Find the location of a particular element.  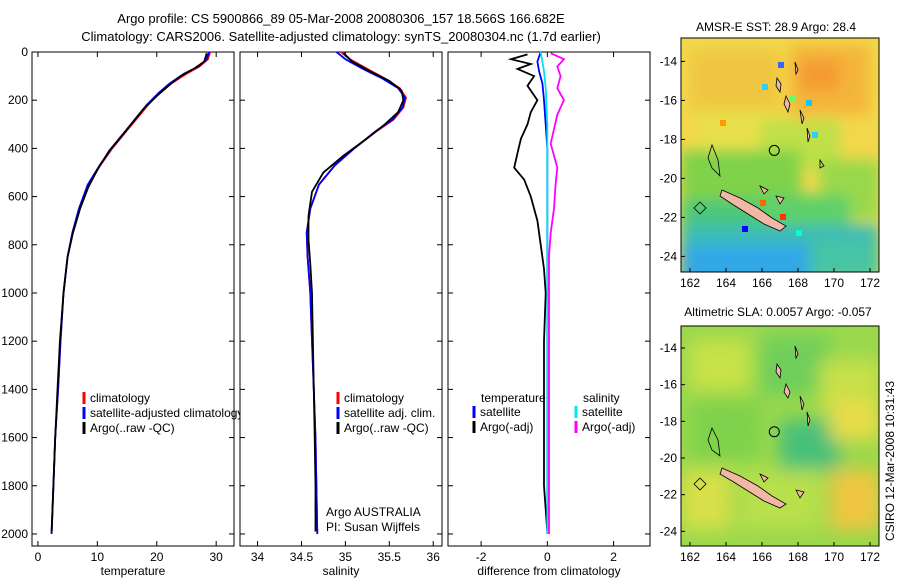

sla-map-panel: Altimetric SLA: 0.0057 Argo: -0.057 is located at coordinates (770, 434).